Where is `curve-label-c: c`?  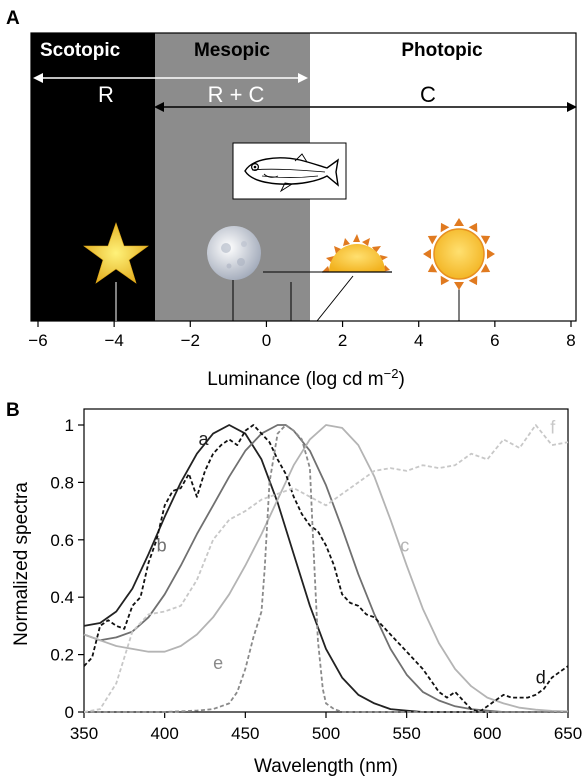 curve-label-c: c is located at coordinates (404, 545).